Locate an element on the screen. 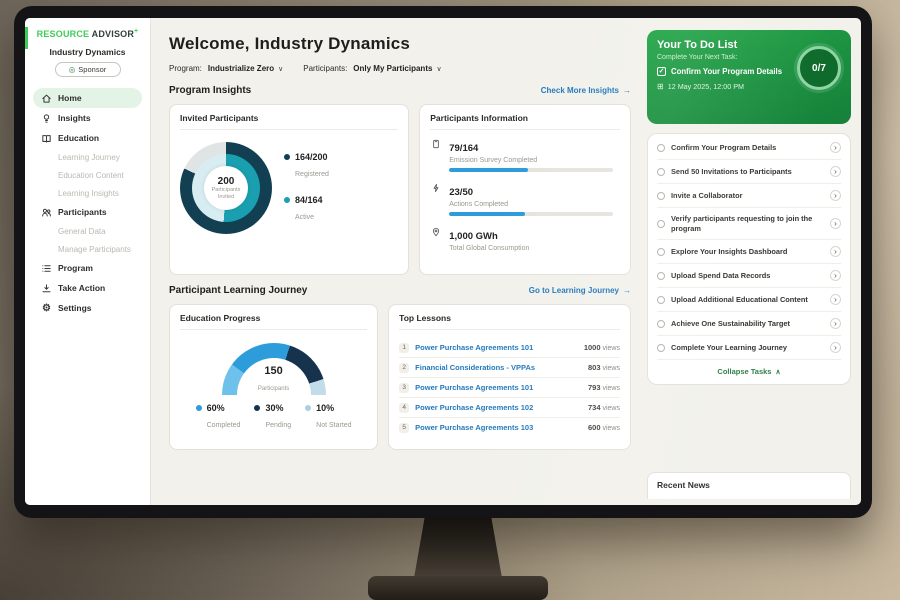  legend-value: 10% is located at coordinates (325, 408).